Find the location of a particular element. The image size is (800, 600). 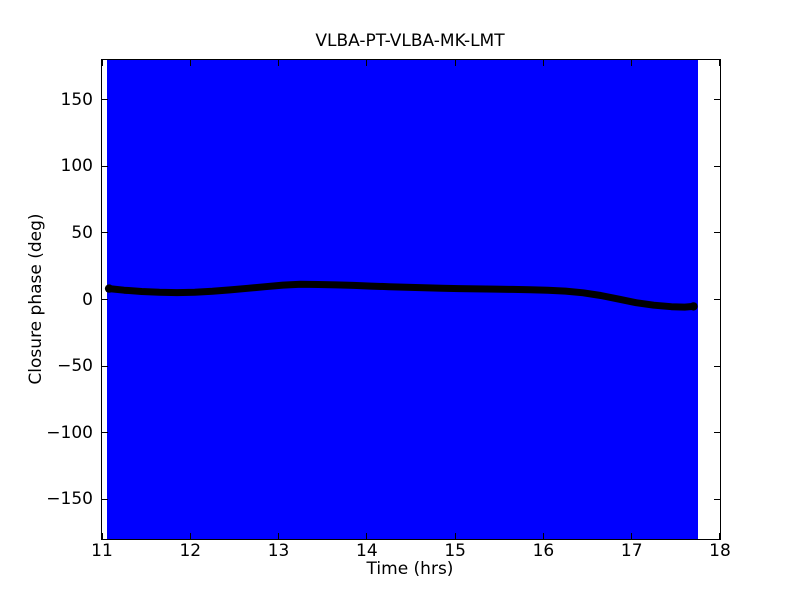

y-tick-label: 100 is located at coordinates (76, 166).